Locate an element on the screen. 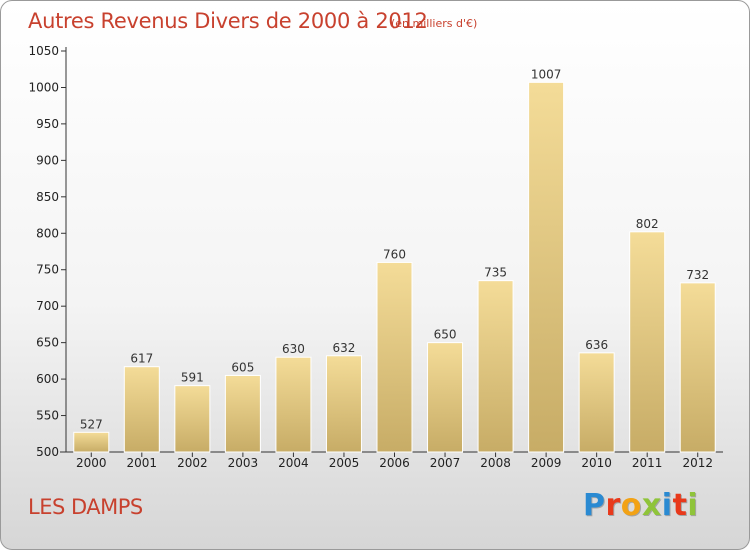 The height and width of the screenshot is (550, 750). bar-2002 is located at coordinates (192, 419).